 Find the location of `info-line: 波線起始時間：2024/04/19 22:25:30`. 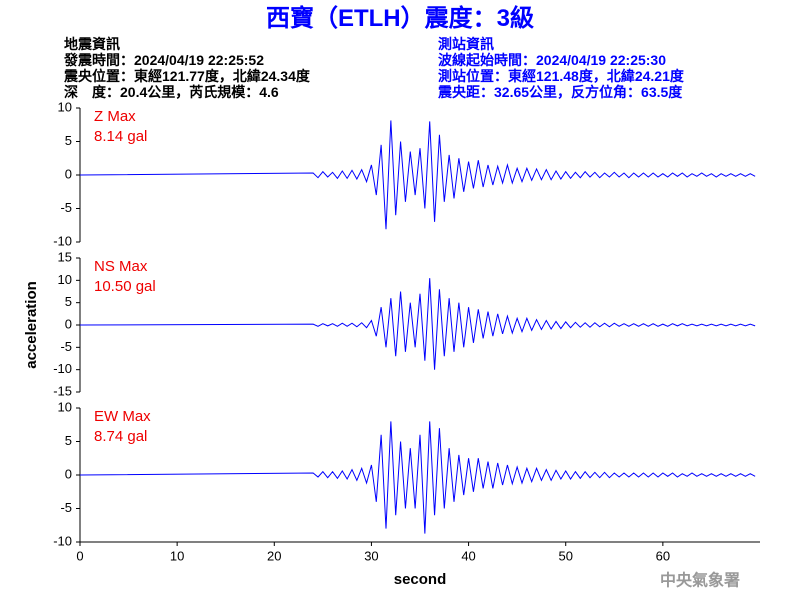

info-line: 波線起始時間：2024/04/19 22:25:30 is located at coordinates (552, 60).